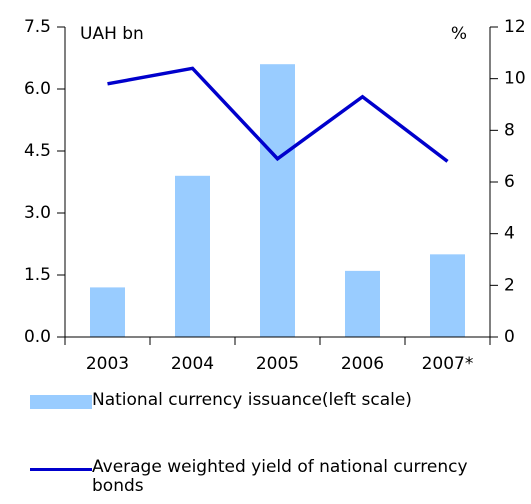 This screenshot has height=504, width=531. I want to click on y2-tick-label: 6, so click(509, 182).